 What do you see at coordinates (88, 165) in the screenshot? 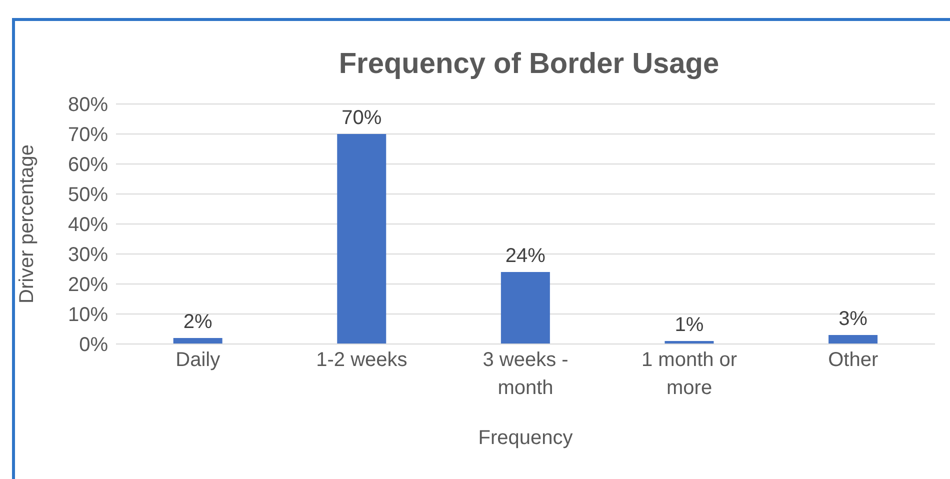
I see `y-tick-label: 60%` at bounding box center [88, 165].